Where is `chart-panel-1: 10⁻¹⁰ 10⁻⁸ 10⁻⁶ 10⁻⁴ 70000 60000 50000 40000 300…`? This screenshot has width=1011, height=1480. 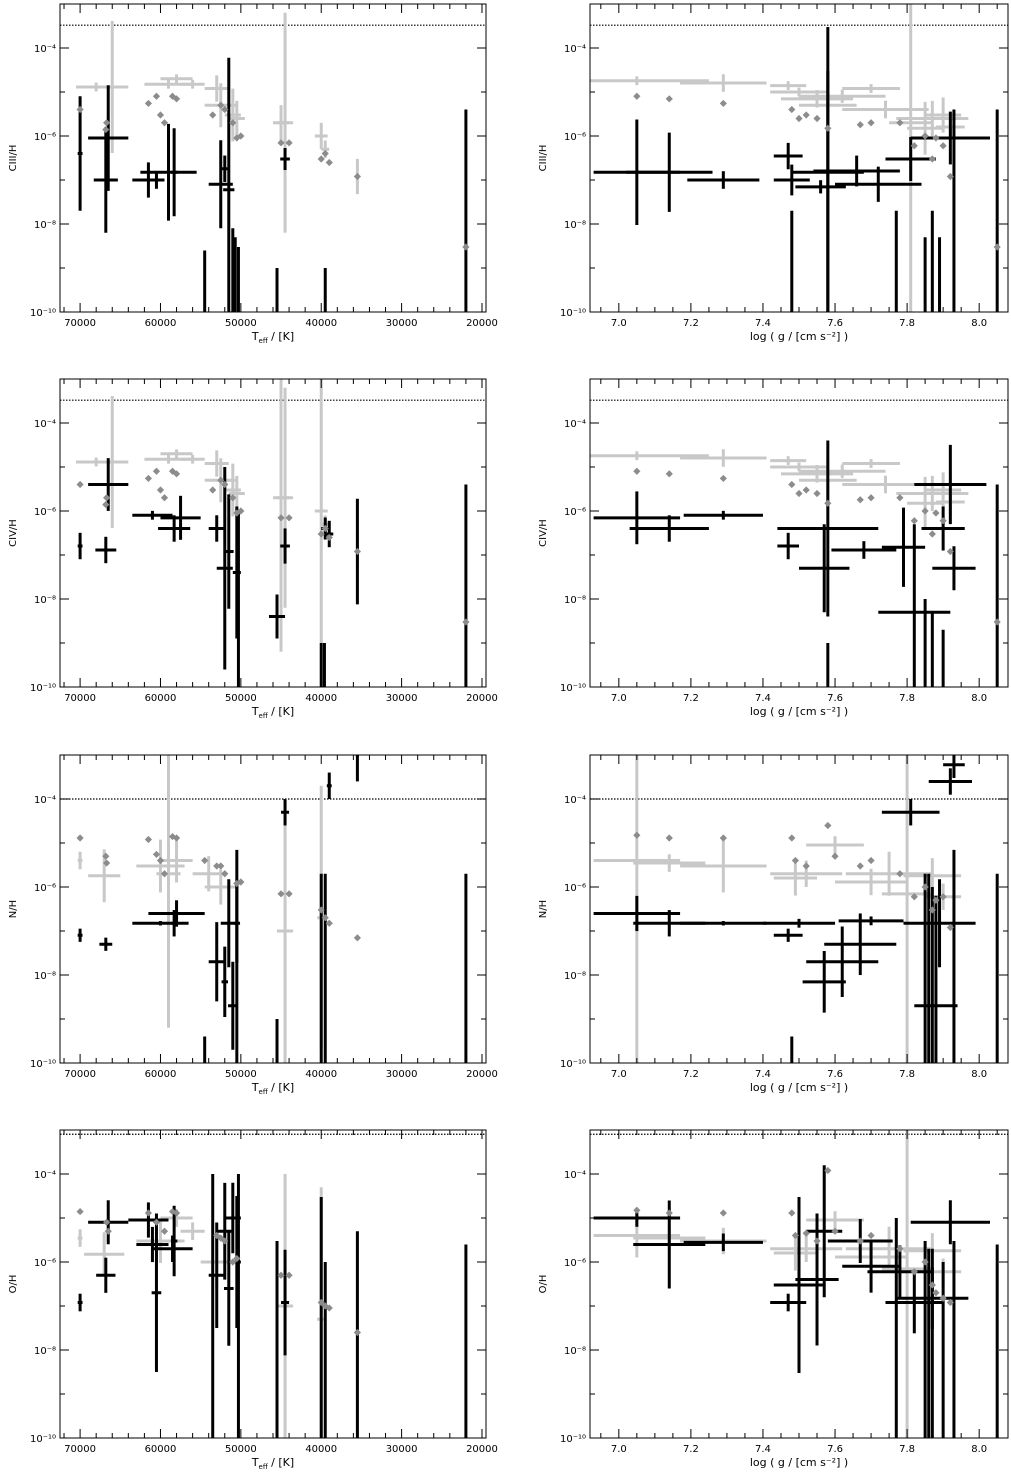
chart-panel-1: 10⁻¹⁰ 10⁻⁸ 10⁻⁶ 10⁻⁴ 70000 60000 50000 40000 300… is located at coordinates (253, 174).